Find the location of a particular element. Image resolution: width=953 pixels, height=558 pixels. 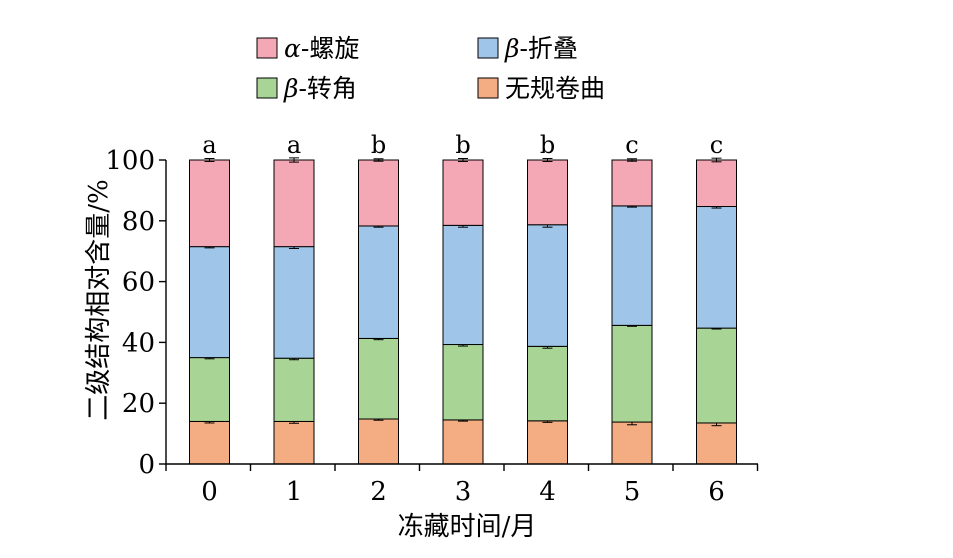

legend-item: β-折叠 is located at coordinates (527, 48).